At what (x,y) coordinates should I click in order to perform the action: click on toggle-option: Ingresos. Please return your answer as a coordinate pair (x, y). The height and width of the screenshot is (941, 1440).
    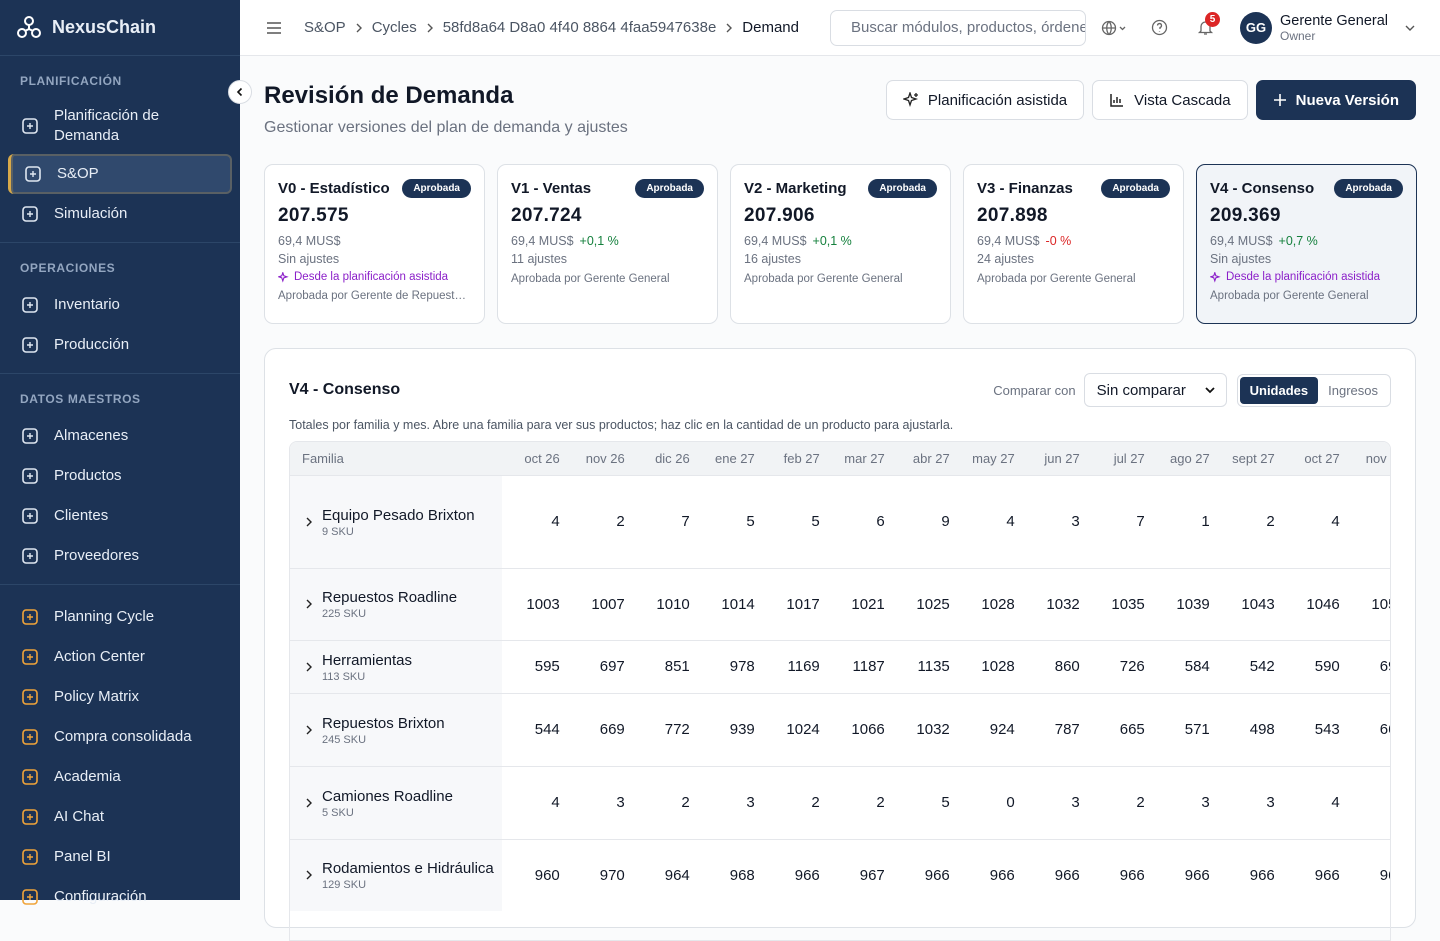
    Looking at the image, I should click on (1353, 390).